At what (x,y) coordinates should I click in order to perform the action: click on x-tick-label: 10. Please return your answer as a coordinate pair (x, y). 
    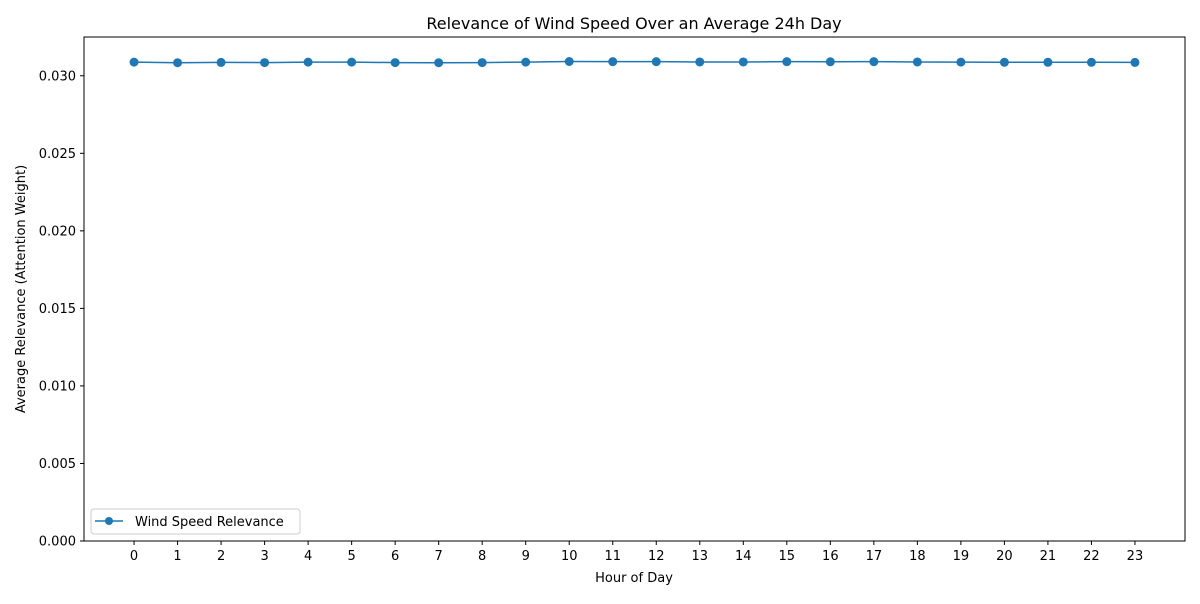
    Looking at the image, I should click on (569, 556).